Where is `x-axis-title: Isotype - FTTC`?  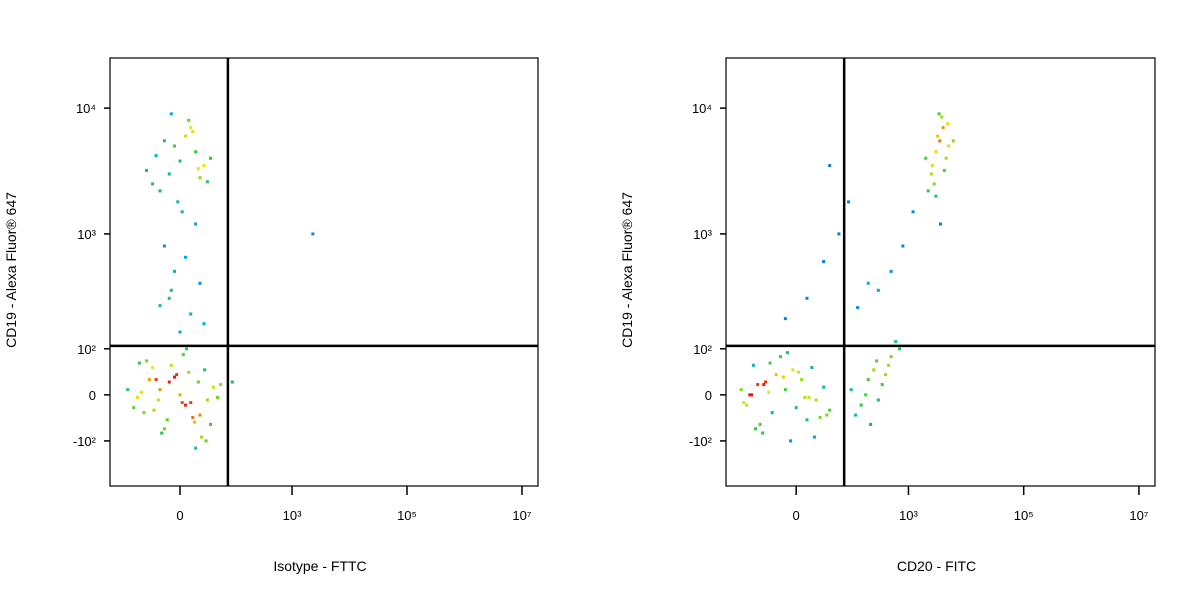 x-axis-title: Isotype - FTTC is located at coordinates (319, 566).